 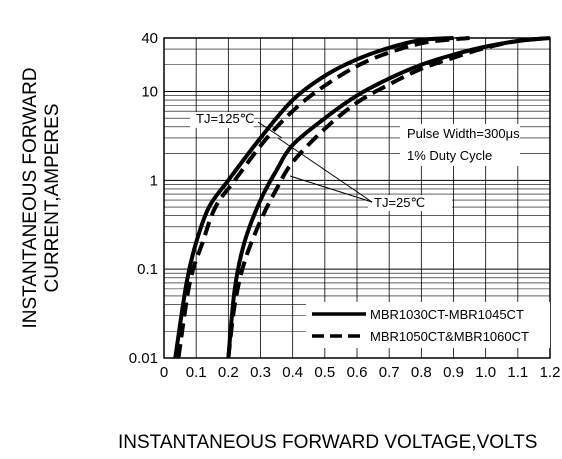 What do you see at coordinates (228, 372) in the screenshot?
I see `x-tick-label-2: 0.2` at bounding box center [228, 372].